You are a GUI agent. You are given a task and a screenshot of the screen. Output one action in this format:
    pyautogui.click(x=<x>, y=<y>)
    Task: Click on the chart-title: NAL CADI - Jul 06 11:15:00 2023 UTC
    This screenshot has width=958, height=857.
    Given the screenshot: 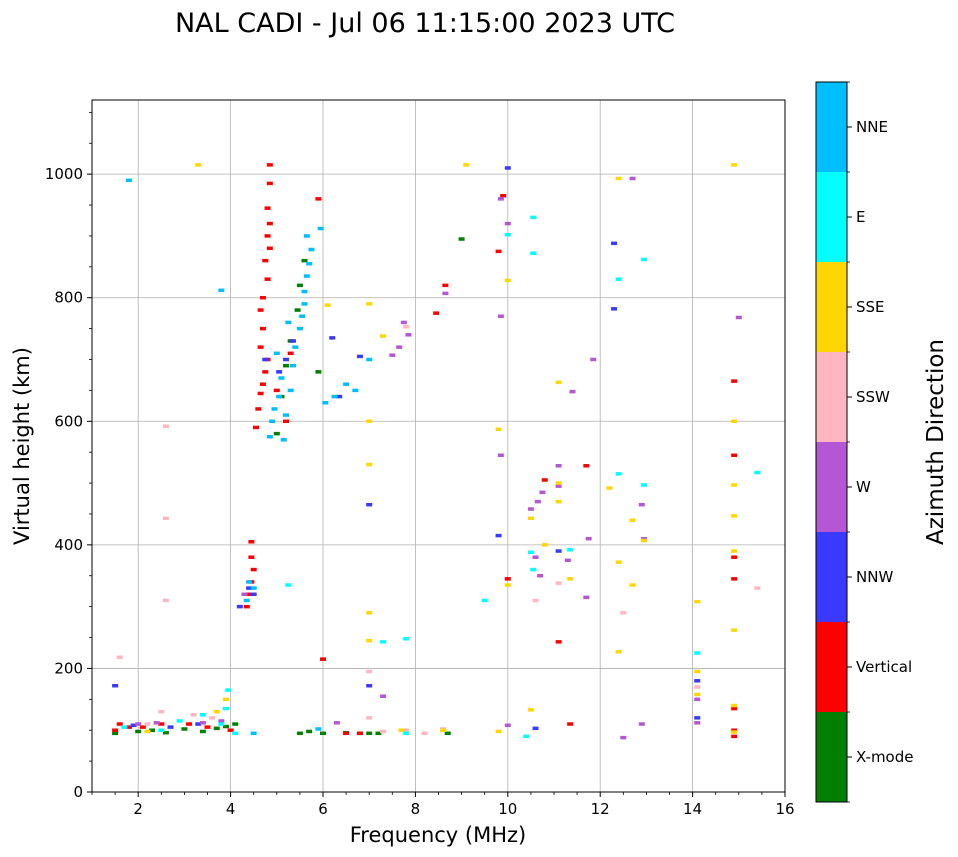 What is the action you would take?
    pyautogui.click(x=425, y=23)
    